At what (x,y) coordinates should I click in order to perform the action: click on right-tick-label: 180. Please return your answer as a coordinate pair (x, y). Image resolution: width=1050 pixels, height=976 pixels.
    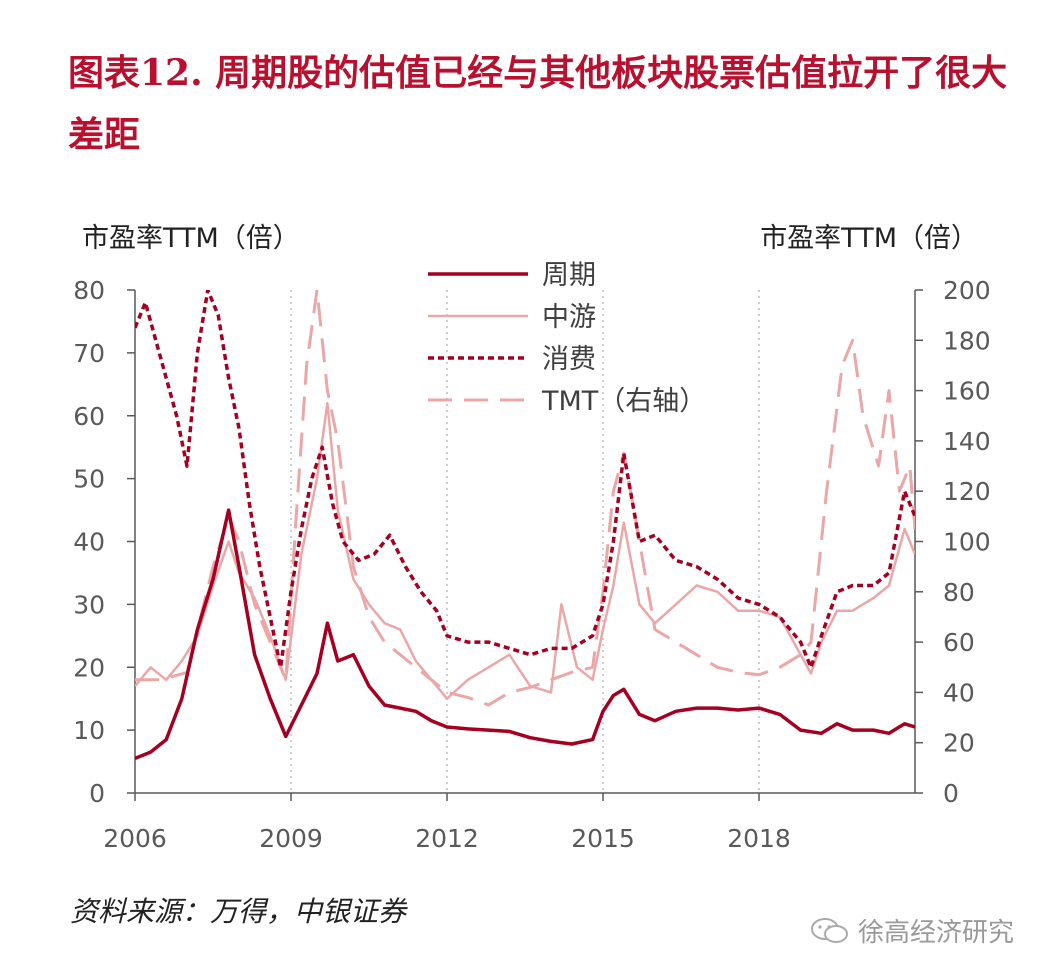
    Looking at the image, I should click on (967, 340).